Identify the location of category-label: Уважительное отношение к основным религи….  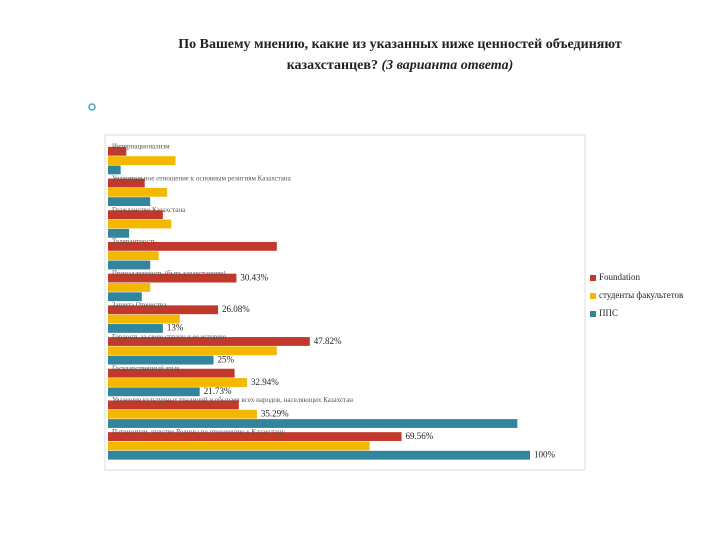
(202, 178).